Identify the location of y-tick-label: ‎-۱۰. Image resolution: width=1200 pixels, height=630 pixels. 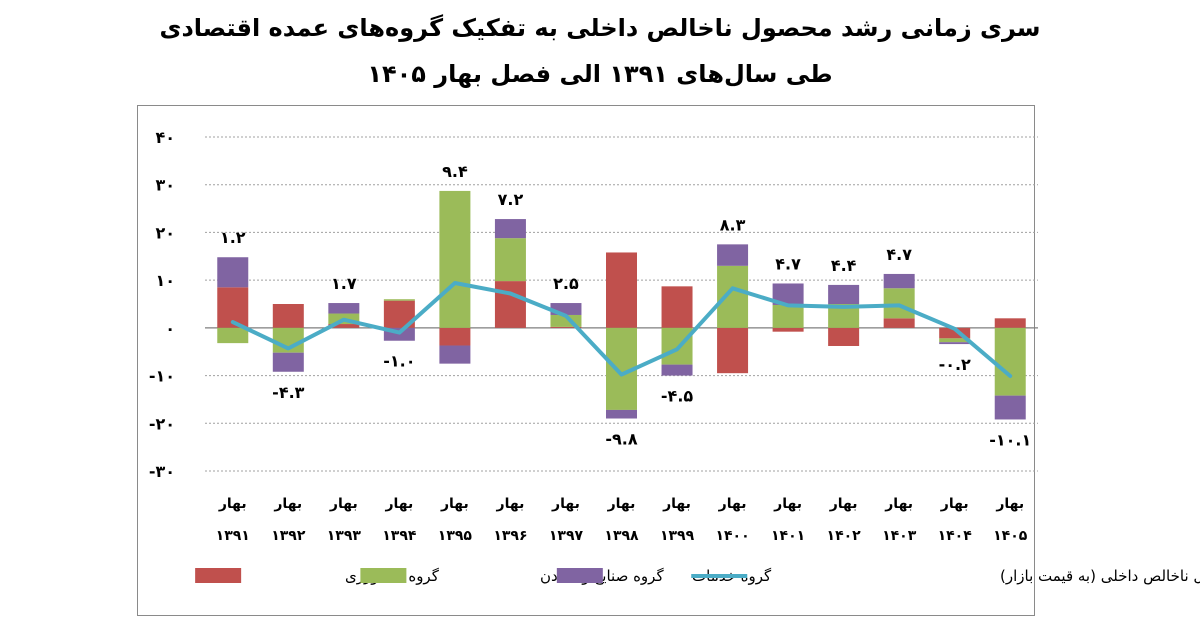
(162, 376).